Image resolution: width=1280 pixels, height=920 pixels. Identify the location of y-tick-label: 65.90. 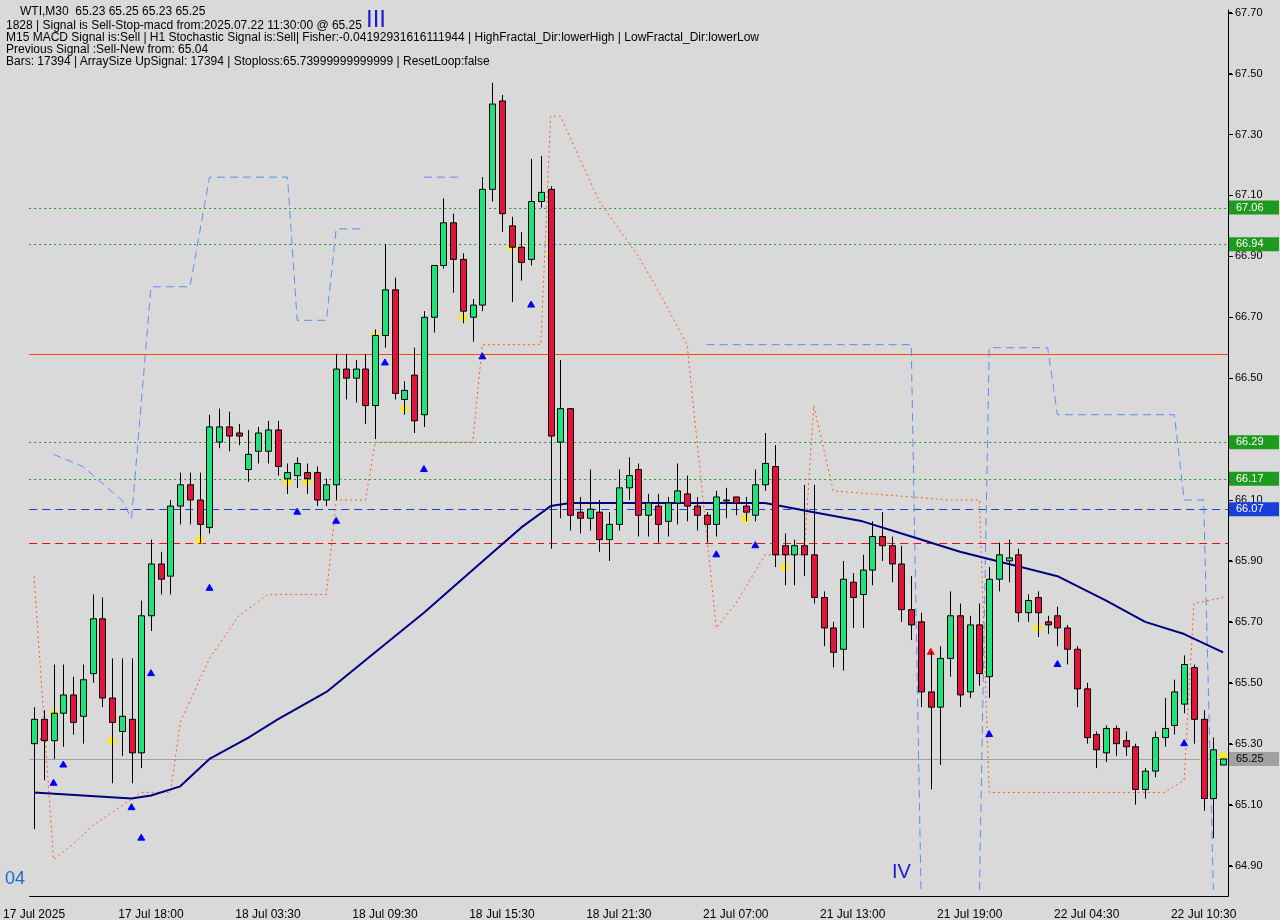
(1249, 559).